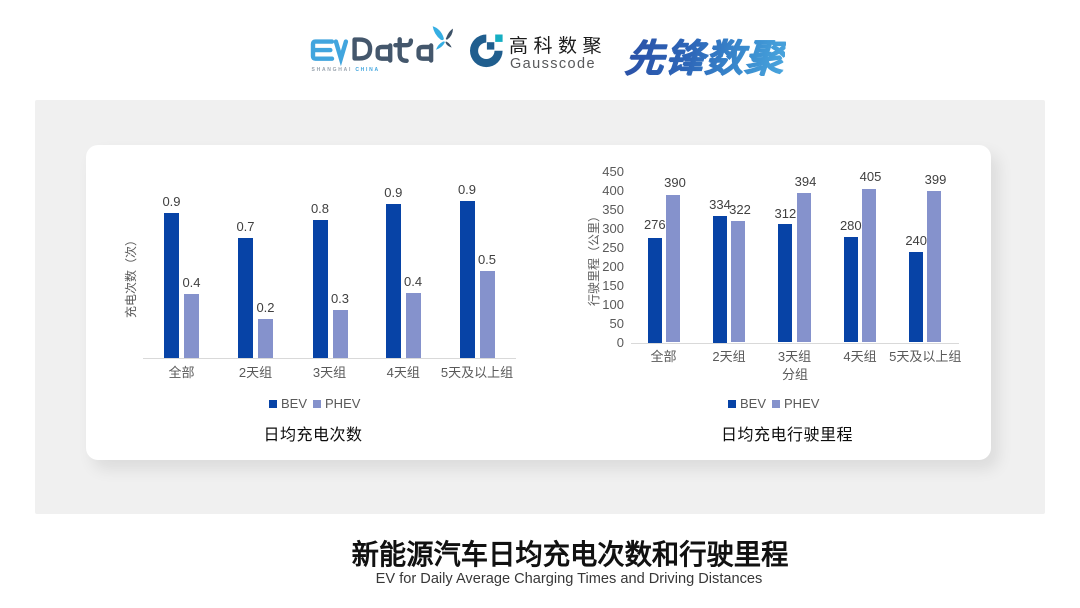 Image resolution: width=1080 pixels, height=608 pixels. I want to click on svg-text: SHANGHAI CHINA, so click(346, 70).